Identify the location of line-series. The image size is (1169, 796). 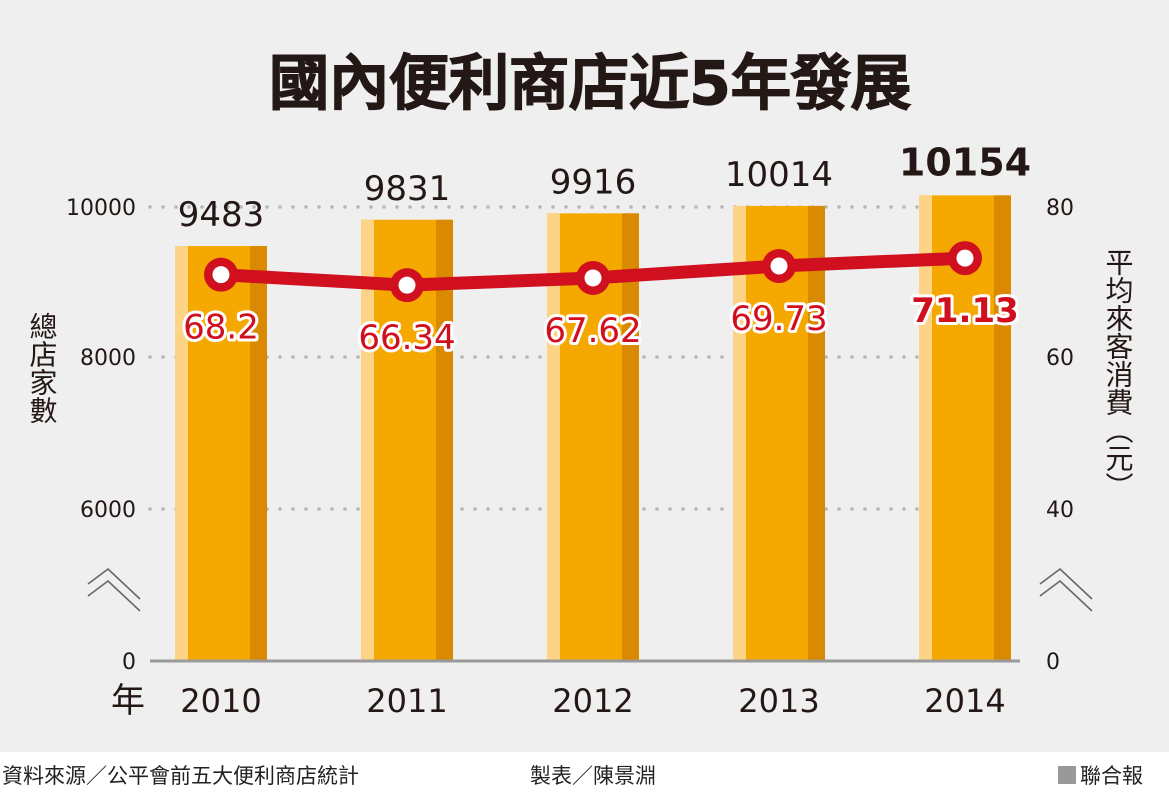
(593, 272).